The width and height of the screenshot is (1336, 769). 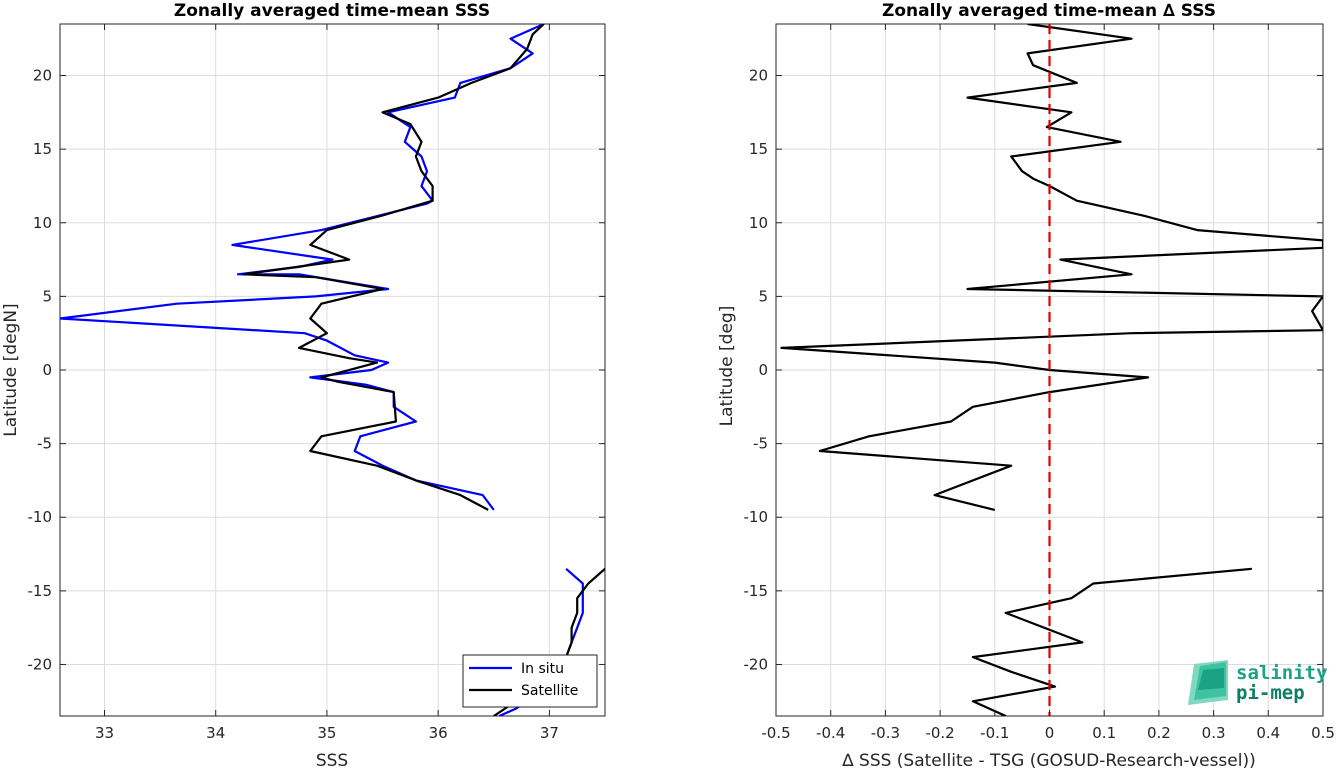 What do you see at coordinates (332, 760) in the screenshot?
I see `left-x-axis-label: SSS` at bounding box center [332, 760].